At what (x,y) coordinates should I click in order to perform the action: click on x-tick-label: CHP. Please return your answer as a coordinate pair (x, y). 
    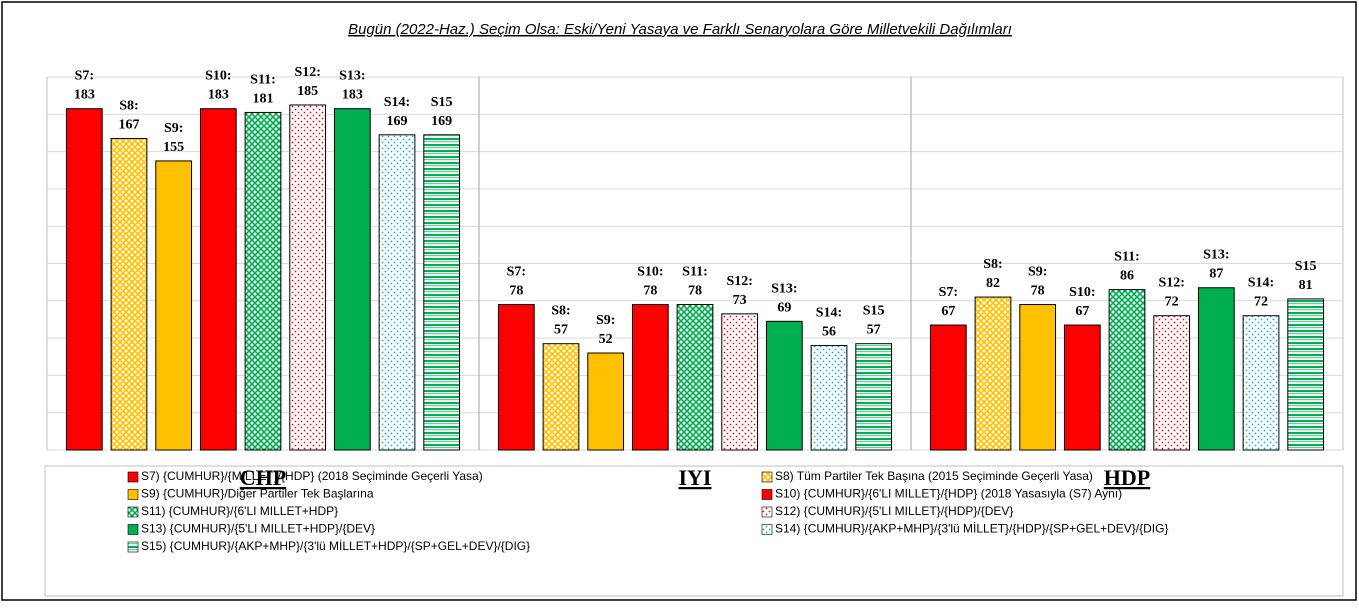
    Looking at the image, I should click on (263, 477).